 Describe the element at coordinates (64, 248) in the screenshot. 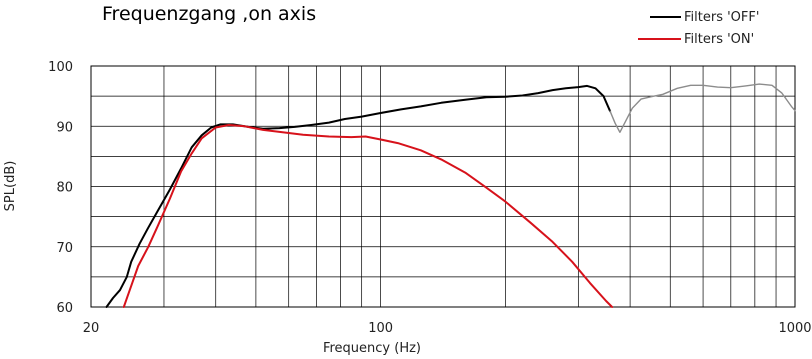

I see `y-tick-label: 70` at that location.